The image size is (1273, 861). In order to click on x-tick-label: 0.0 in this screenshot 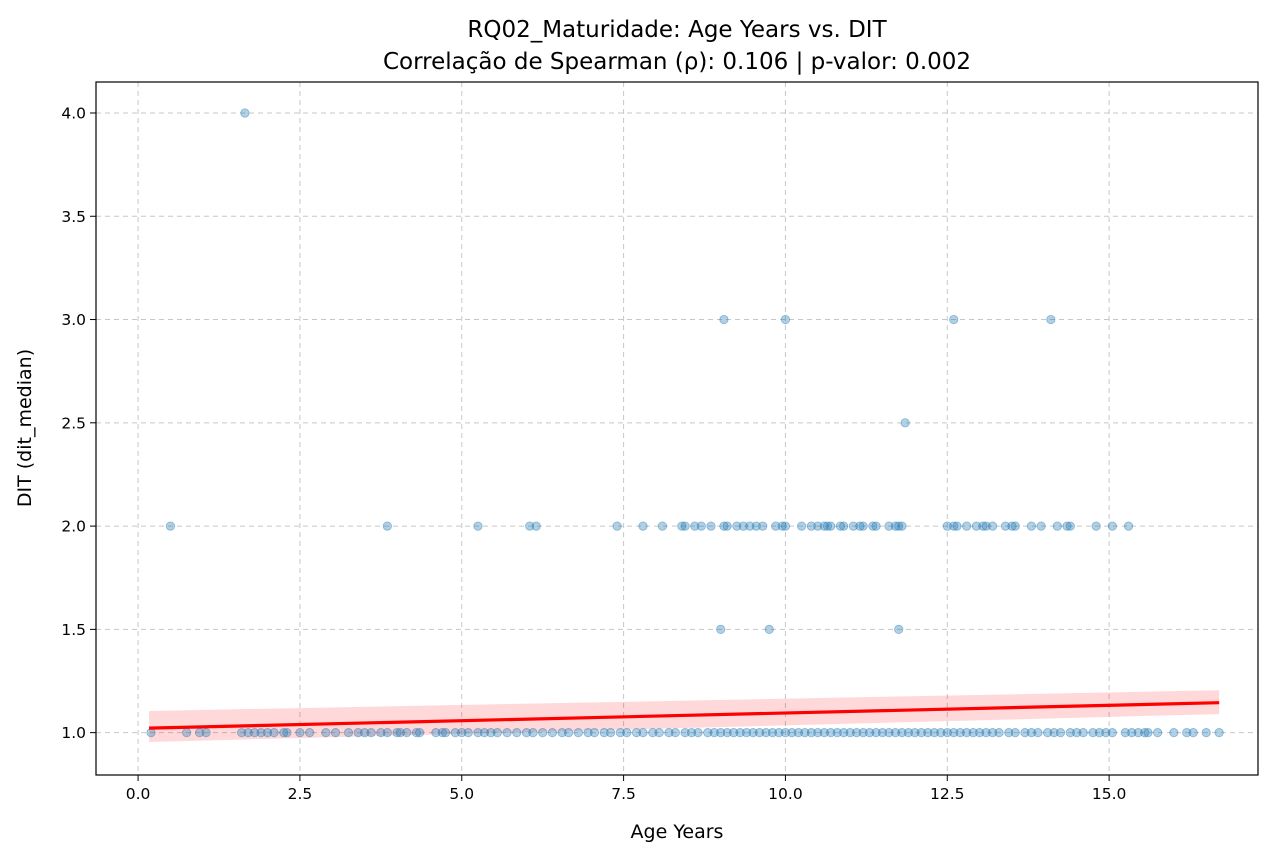, I will do `click(138, 794)`.